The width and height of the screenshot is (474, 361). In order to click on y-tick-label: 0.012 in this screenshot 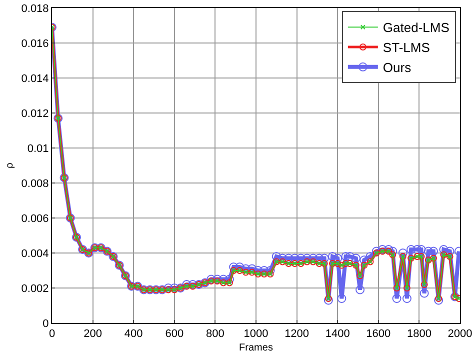, I will do `click(35, 114)`.